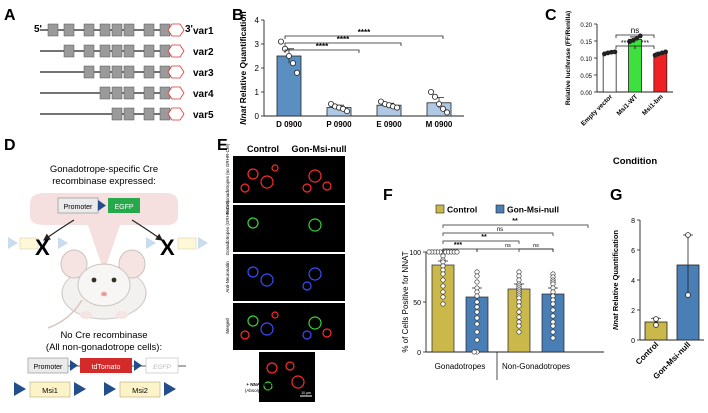 The image size is (708, 413). What do you see at coordinates (257, 44) in the screenshot?
I see `y-tick-label: 3` at bounding box center [257, 44].